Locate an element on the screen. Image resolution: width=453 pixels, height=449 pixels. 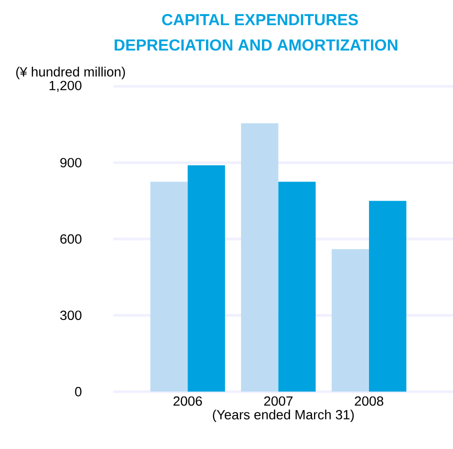
y-tick-label: 1,200 is located at coordinates (66, 86).